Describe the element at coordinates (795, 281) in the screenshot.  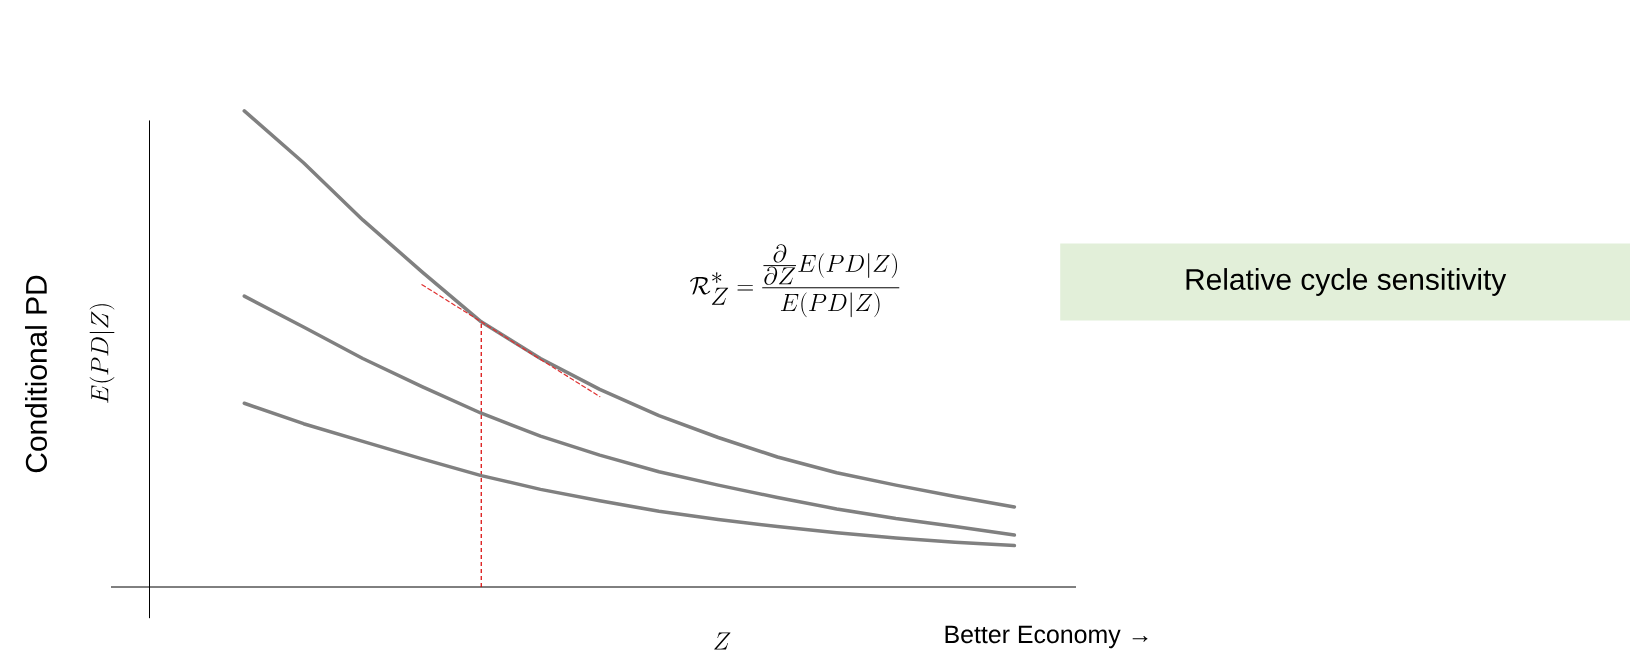
I see `annotation: $\mathcal{R}_Z^* = \frac{\frac{\partial}{\partial Z}E(PD|Z)}{E(PD|Z)}$` at that location.